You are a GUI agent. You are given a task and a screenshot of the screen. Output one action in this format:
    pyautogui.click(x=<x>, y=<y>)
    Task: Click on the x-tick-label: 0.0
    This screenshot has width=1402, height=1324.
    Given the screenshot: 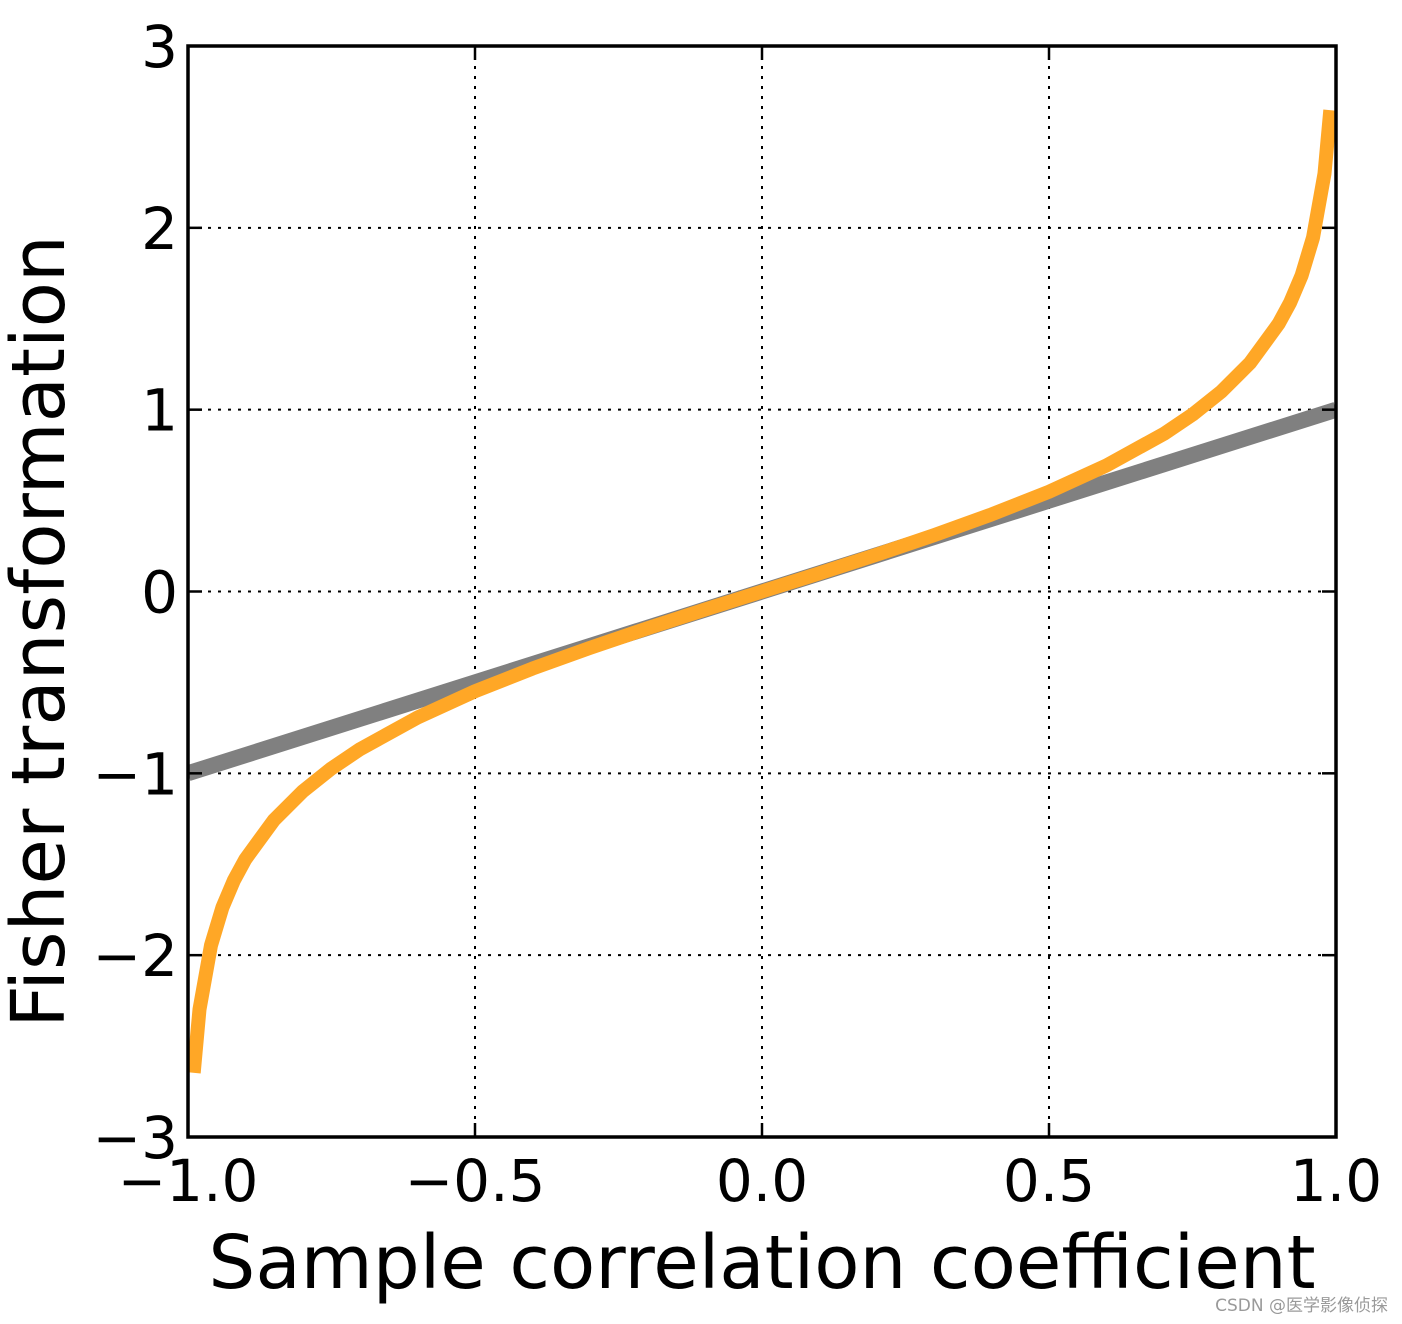 What is the action you would take?
    pyautogui.click(x=762, y=1181)
    